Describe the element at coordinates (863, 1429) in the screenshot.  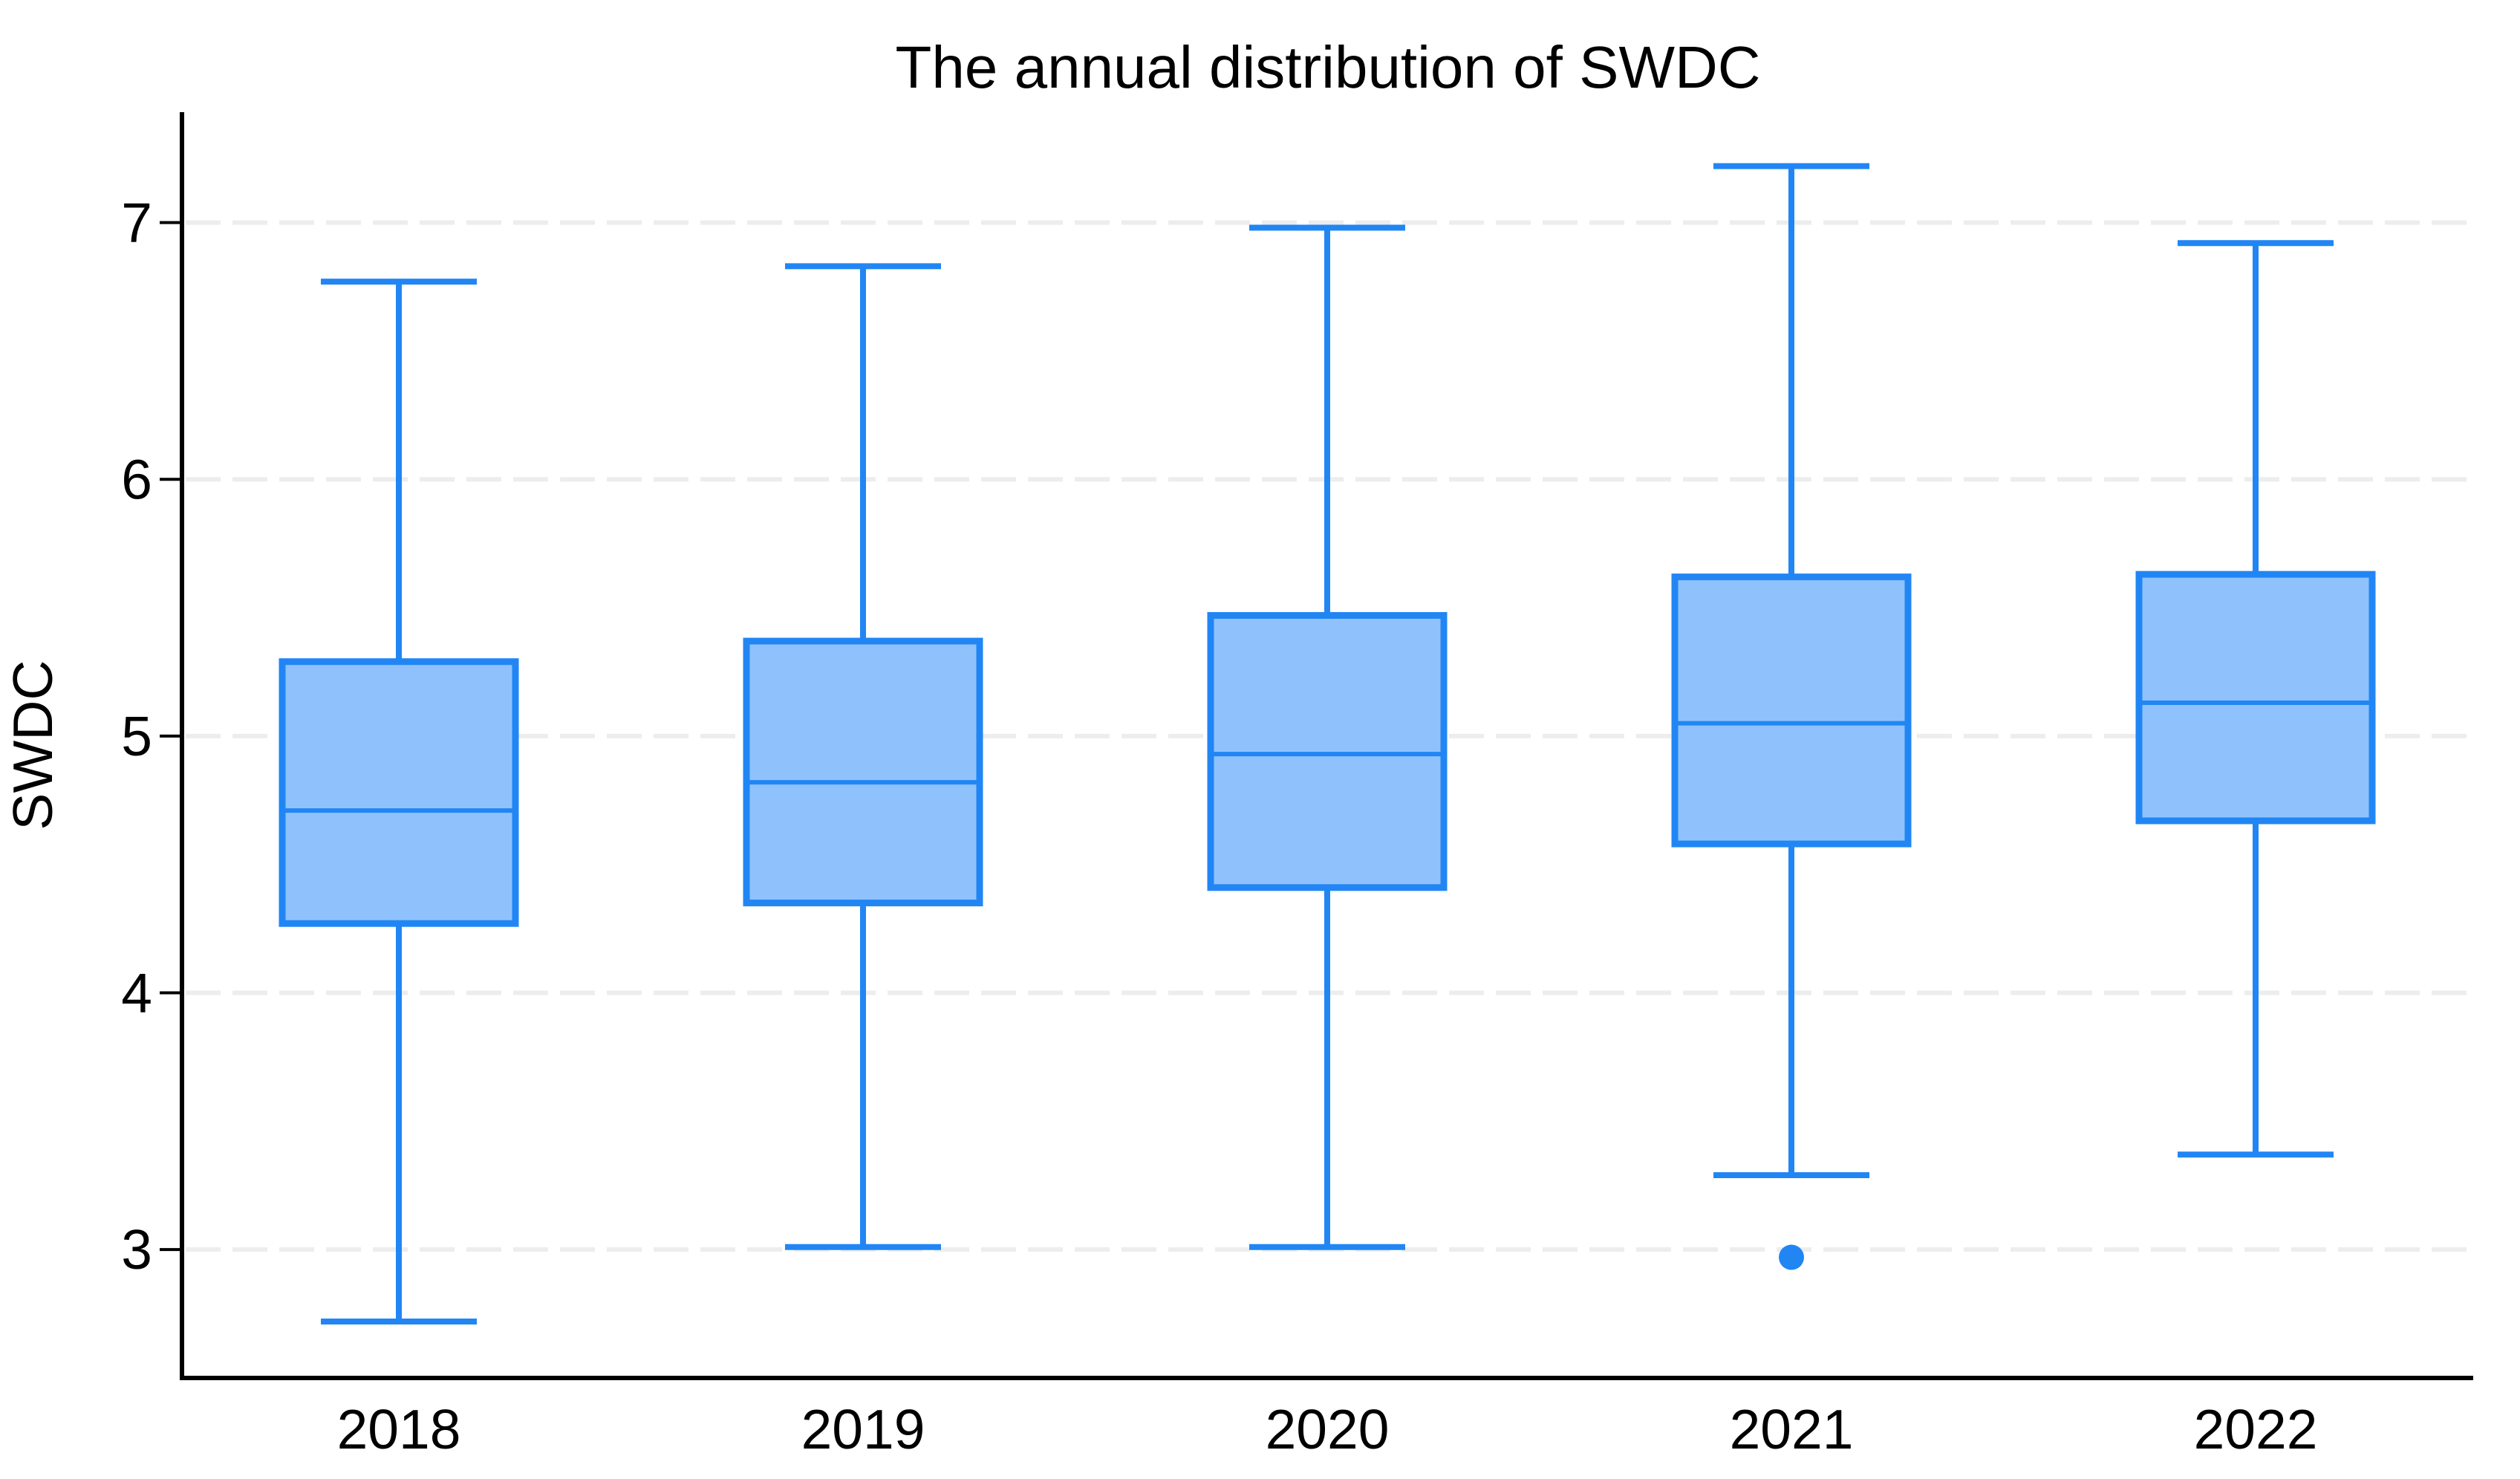
I see `x-category-label: 2019` at that location.